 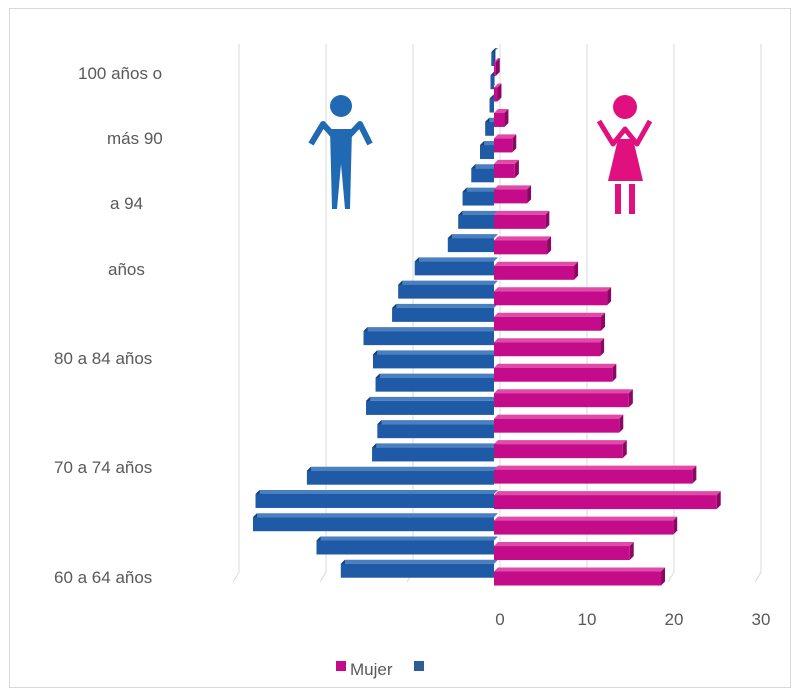 I want to click on category-label: a 94, so click(x=126, y=203).